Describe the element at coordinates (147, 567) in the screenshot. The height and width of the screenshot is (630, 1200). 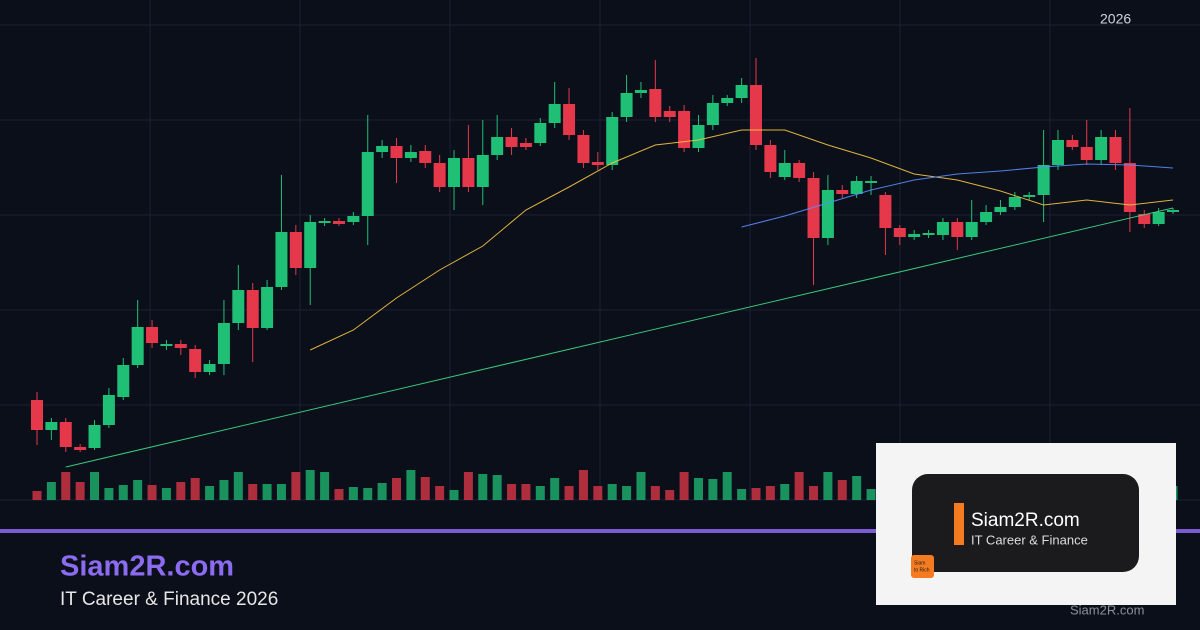
I see `brand-title: Siam2R.com` at that location.